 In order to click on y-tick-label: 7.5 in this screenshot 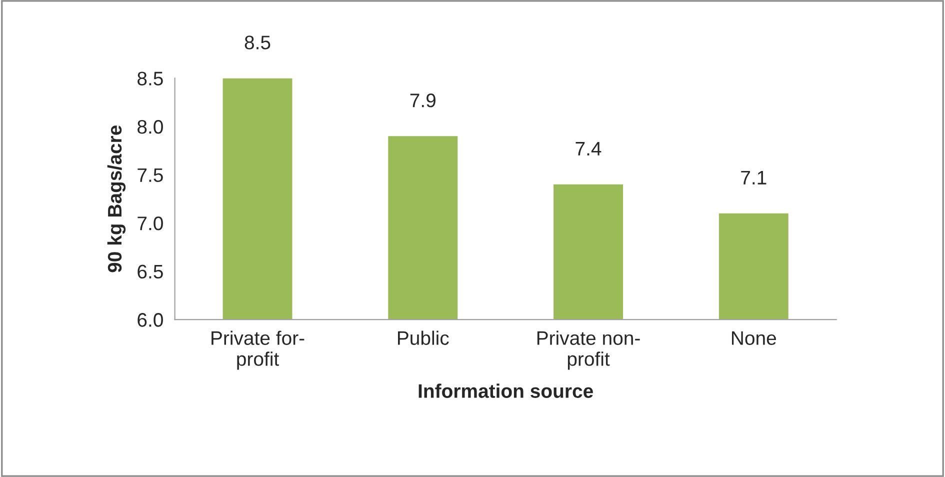, I will do `click(150, 175)`.